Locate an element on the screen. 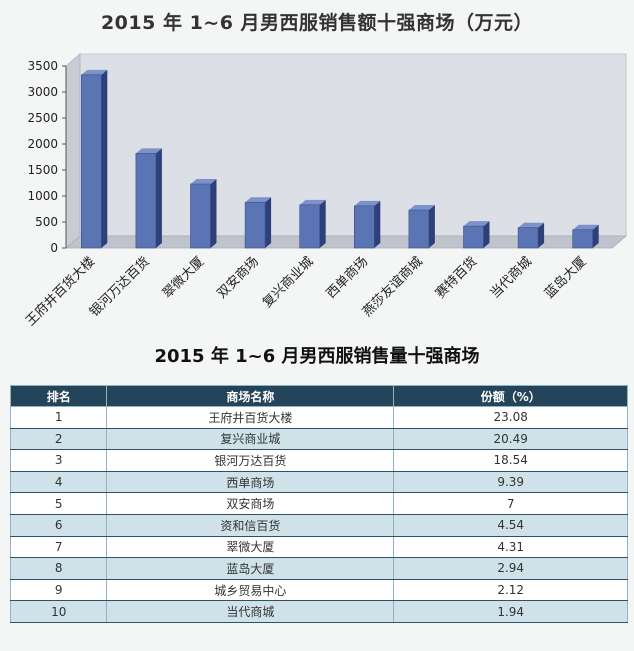 This screenshot has height=651, width=634. cell-share: 7 is located at coordinates (510, 503).